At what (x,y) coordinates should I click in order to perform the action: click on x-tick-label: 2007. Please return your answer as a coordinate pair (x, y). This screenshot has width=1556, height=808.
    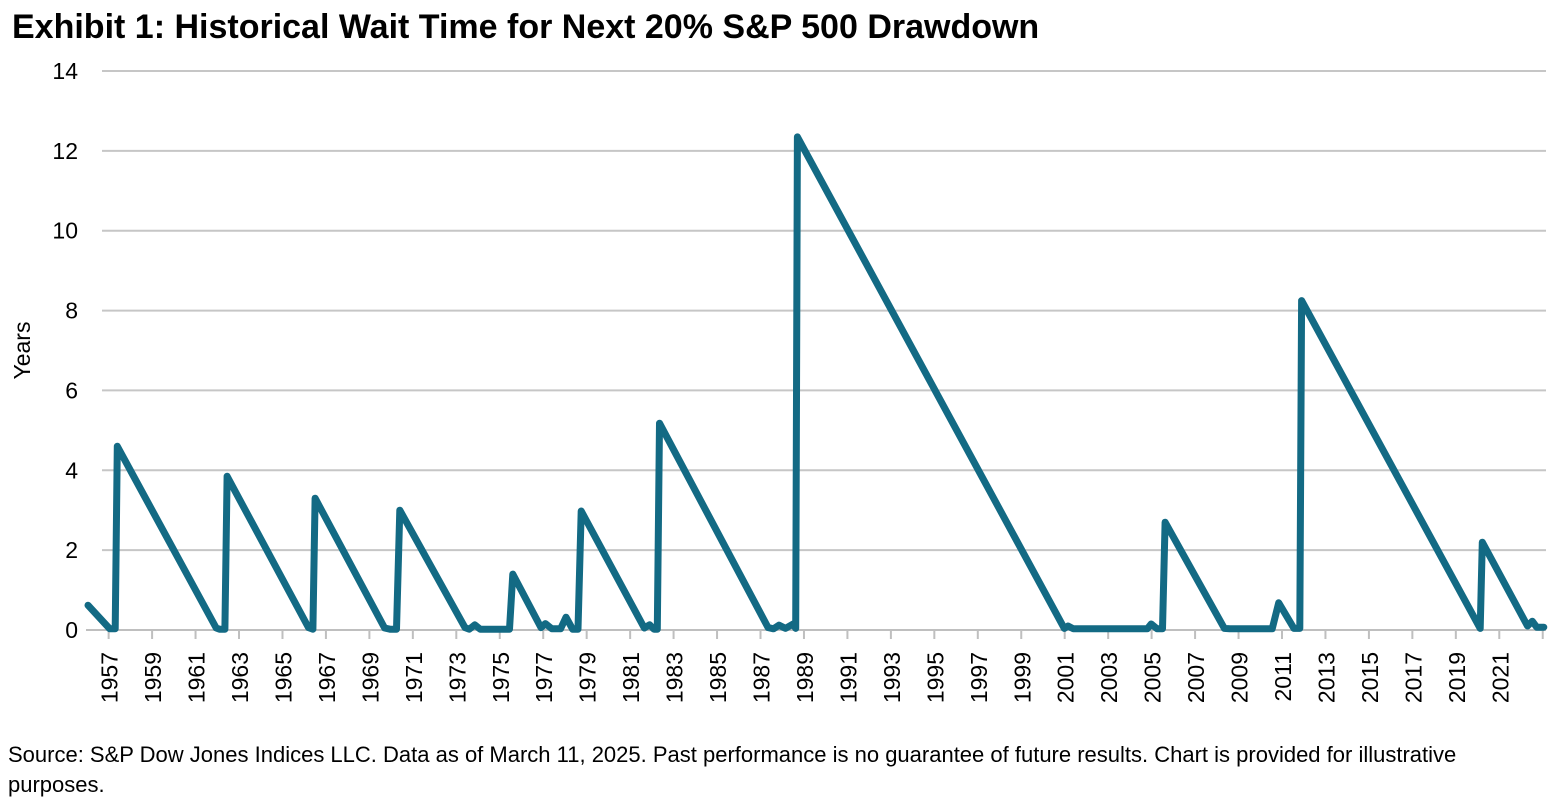
    Looking at the image, I should click on (1196, 677).